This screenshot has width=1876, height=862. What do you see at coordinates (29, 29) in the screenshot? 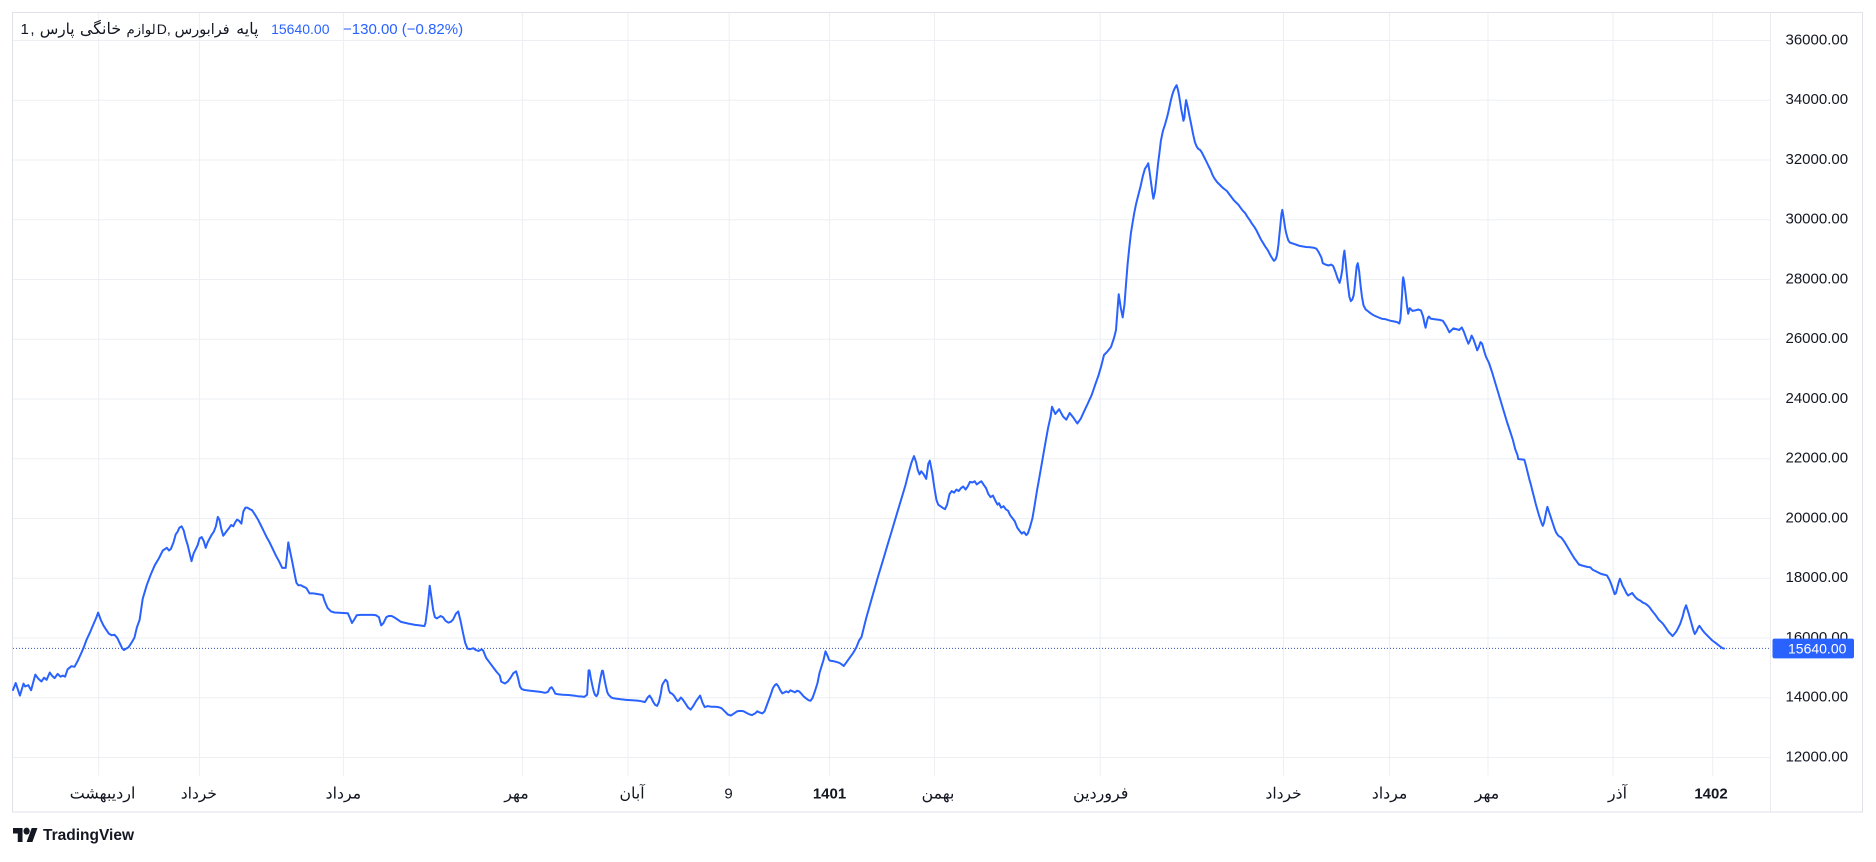
I see `svg-text: 1,` at bounding box center [29, 29].